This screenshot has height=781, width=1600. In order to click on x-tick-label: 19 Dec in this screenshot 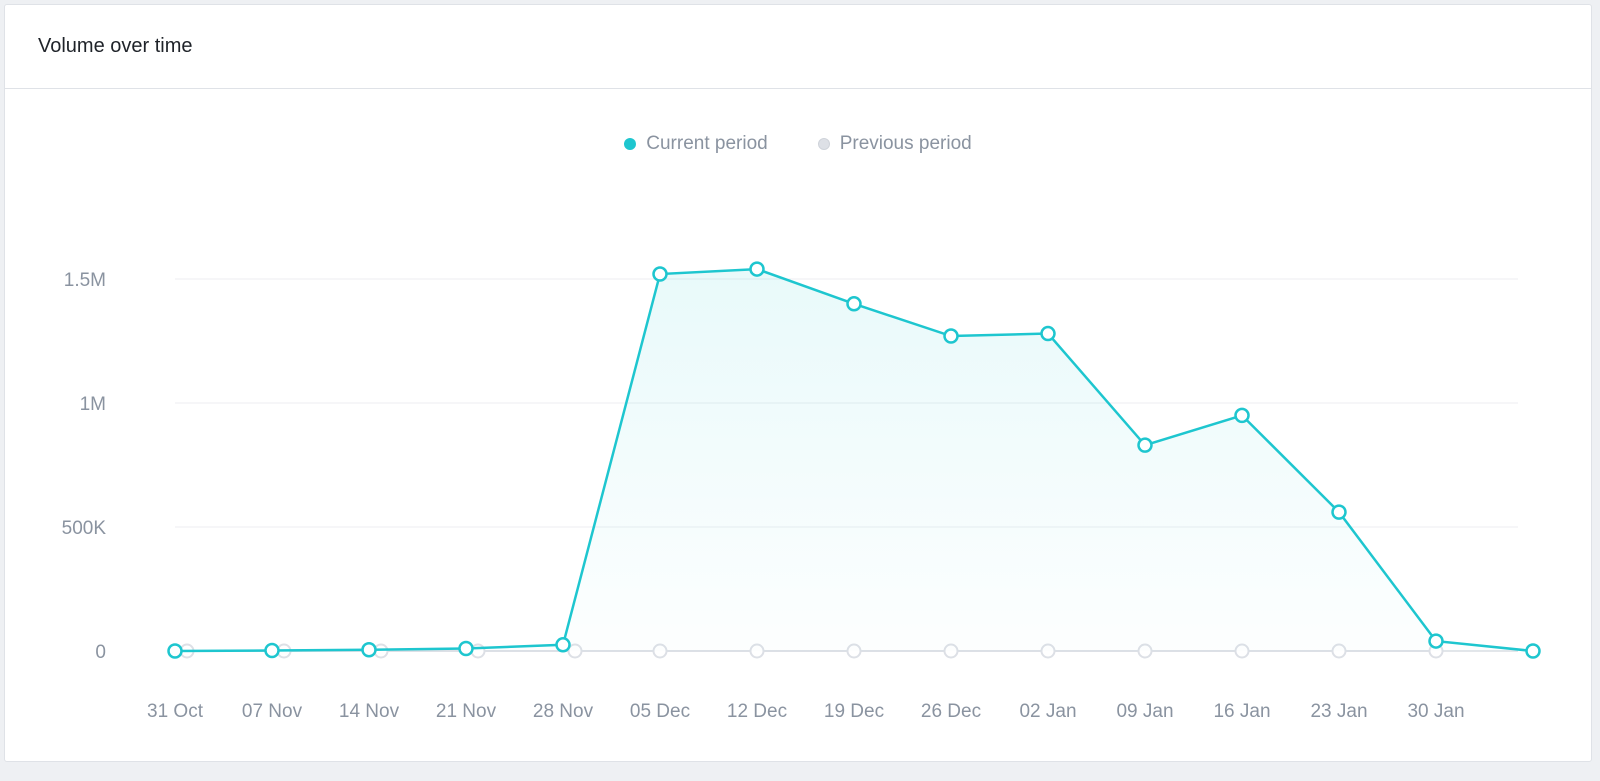, I will do `click(854, 711)`.